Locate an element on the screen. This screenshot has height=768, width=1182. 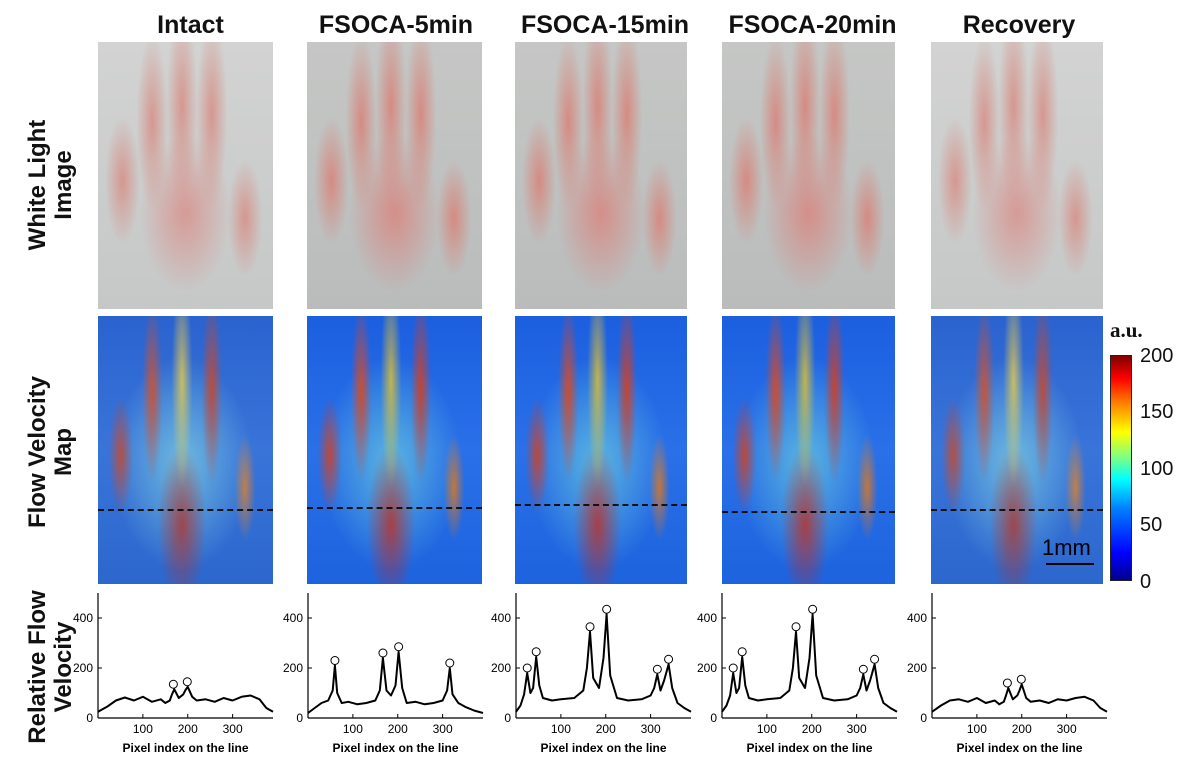
colorbar-tick: 100 is located at coordinates (1157, 469).